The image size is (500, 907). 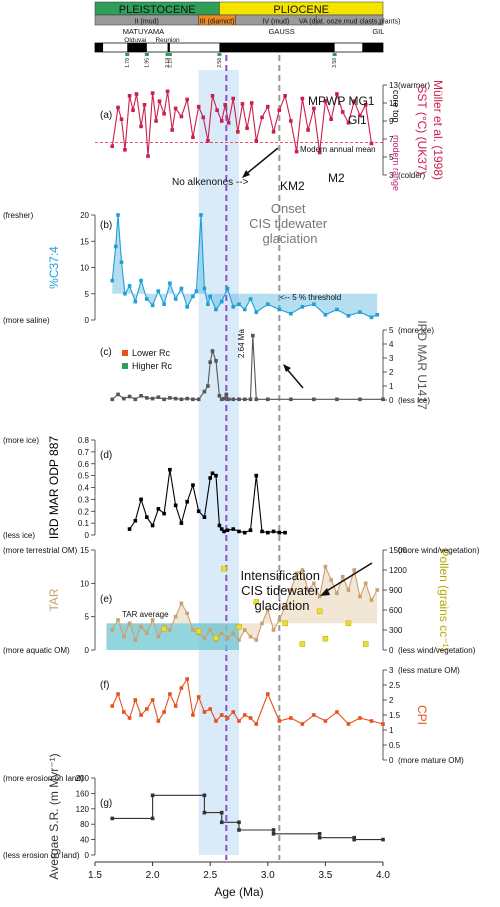 What do you see at coordinates (220, 63) in the screenshot?
I see `boundary-label: 2.58` at bounding box center [220, 63].